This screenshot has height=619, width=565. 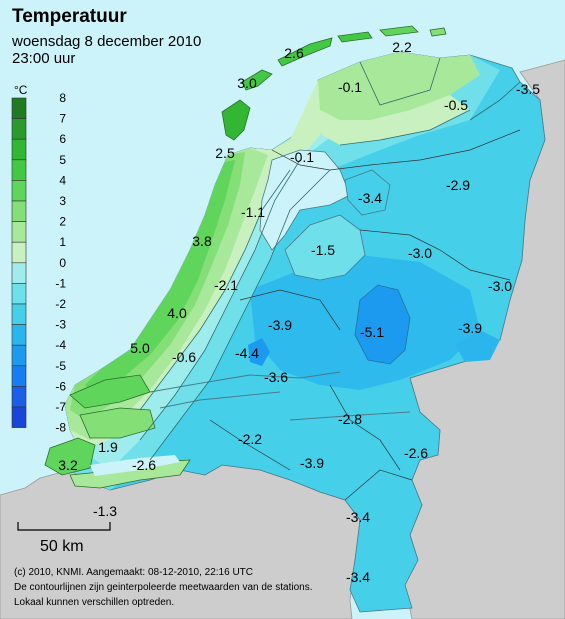 I want to click on legend-label: -6, so click(x=60, y=386).